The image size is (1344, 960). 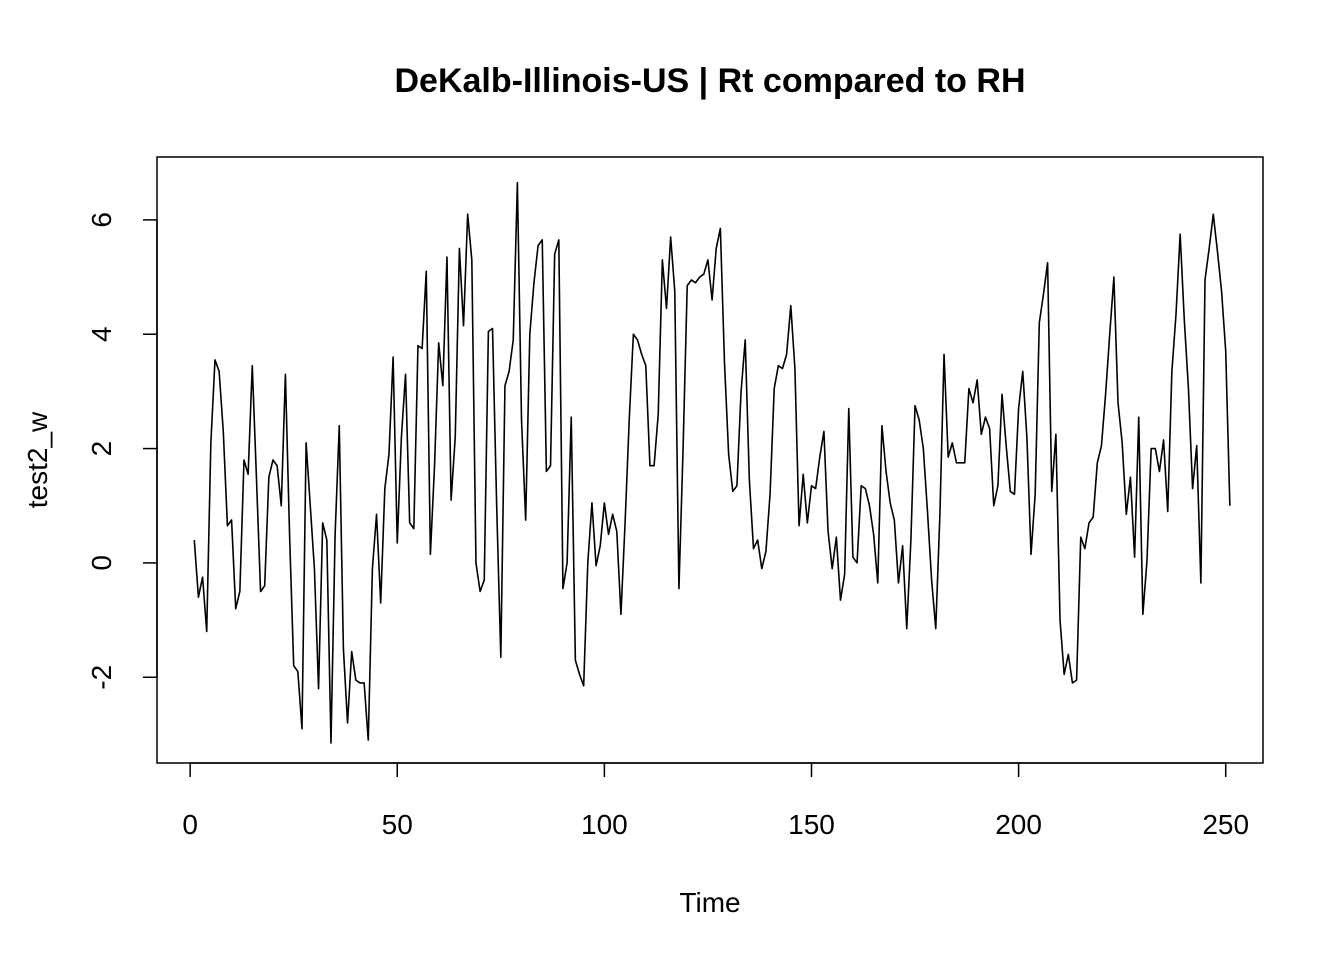 I want to click on x-tick-label: 150, so click(x=811, y=824).